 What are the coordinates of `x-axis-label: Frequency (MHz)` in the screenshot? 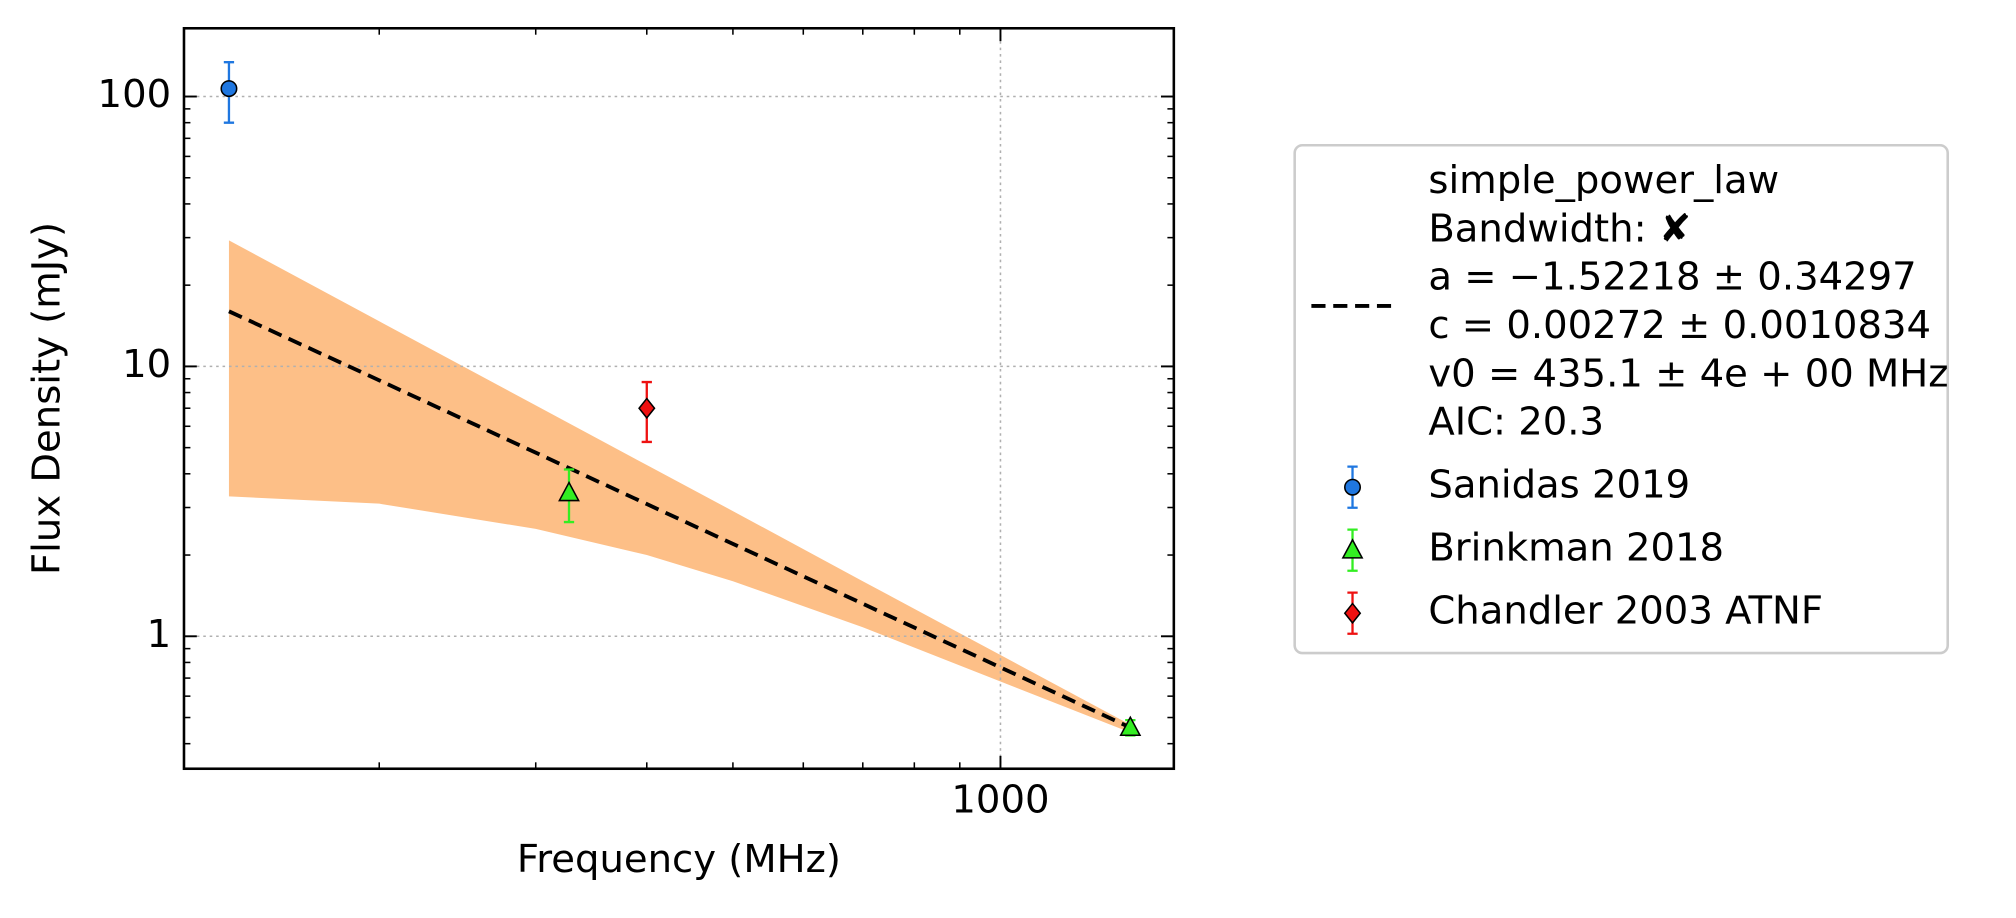 It's located at (679, 859).